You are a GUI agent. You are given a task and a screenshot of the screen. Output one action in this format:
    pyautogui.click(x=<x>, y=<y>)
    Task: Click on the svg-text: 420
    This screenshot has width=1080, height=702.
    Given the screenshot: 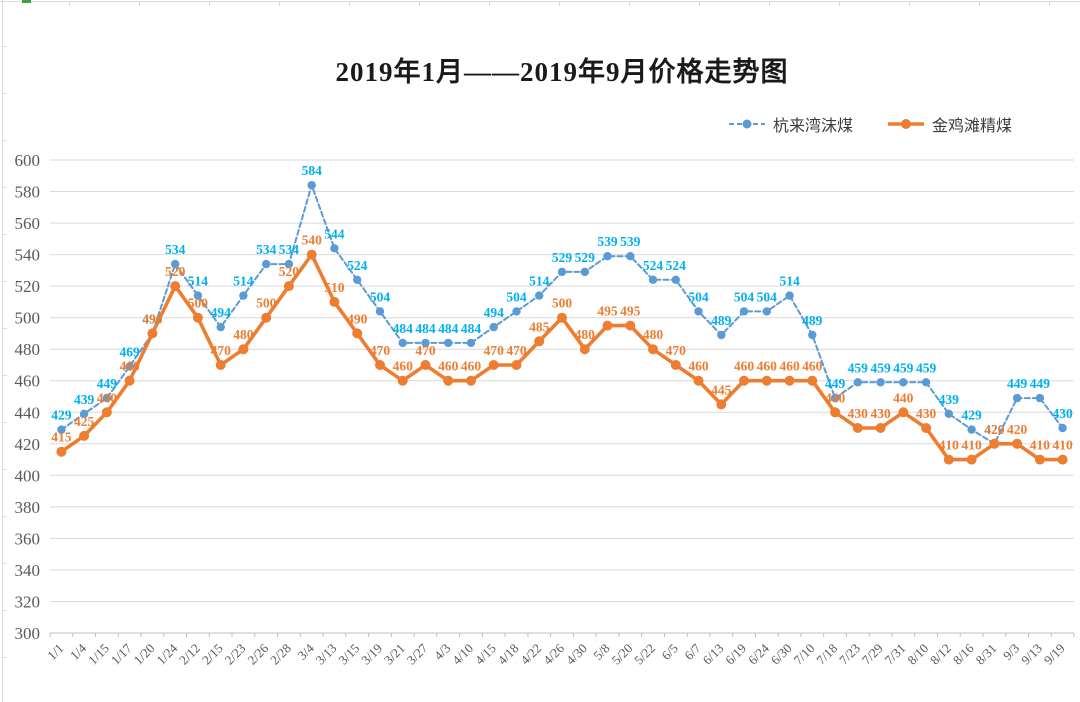 What is the action you would take?
    pyautogui.click(x=994, y=429)
    